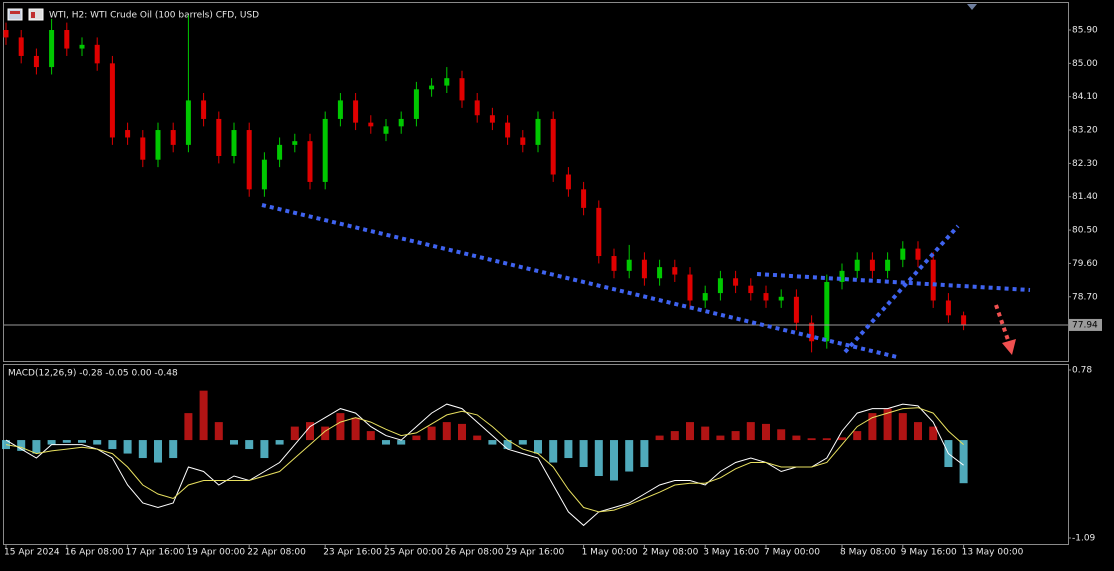 The image size is (1114, 571). Describe the element at coordinates (972, 7) in the screenshot. I see `shift-marker` at that location.